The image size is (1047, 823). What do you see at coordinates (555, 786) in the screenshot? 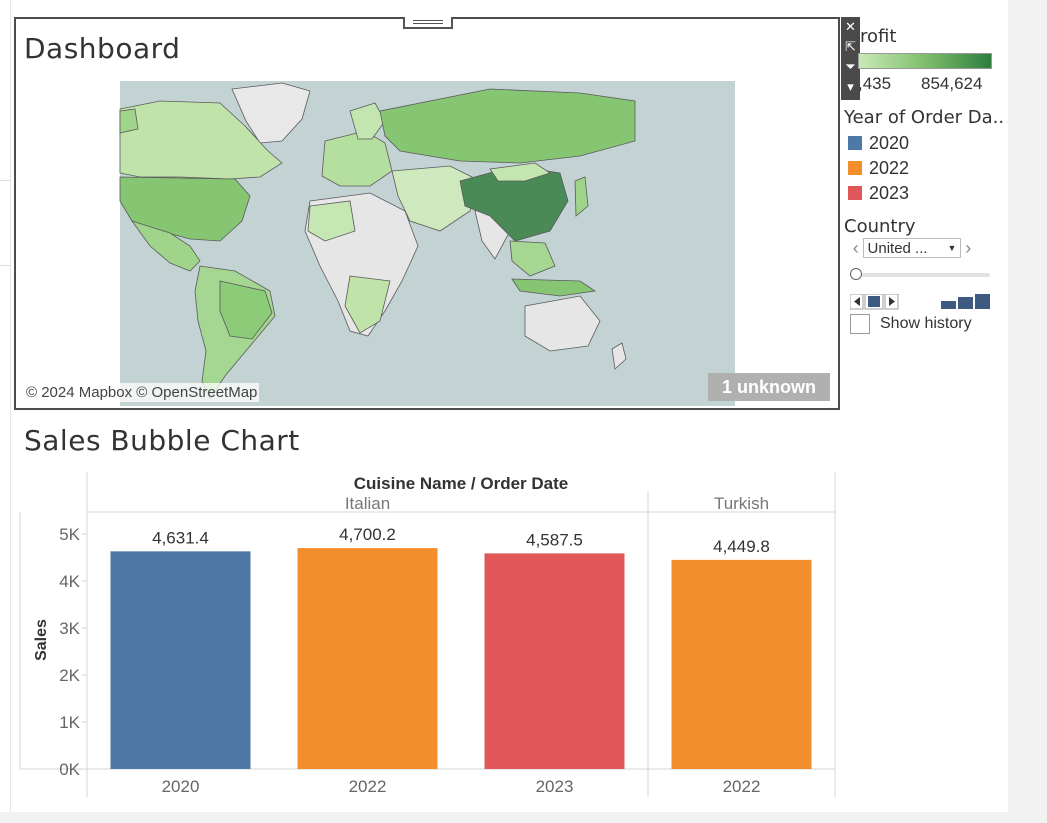
I see `x-tick-label: 2023` at bounding box center [555, 786].